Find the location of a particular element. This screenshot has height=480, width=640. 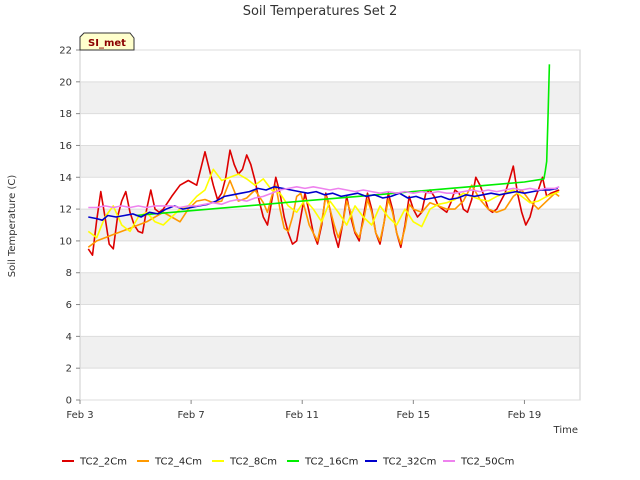

x-tick-label: Feb 15 is located at coordinates (414, 415).